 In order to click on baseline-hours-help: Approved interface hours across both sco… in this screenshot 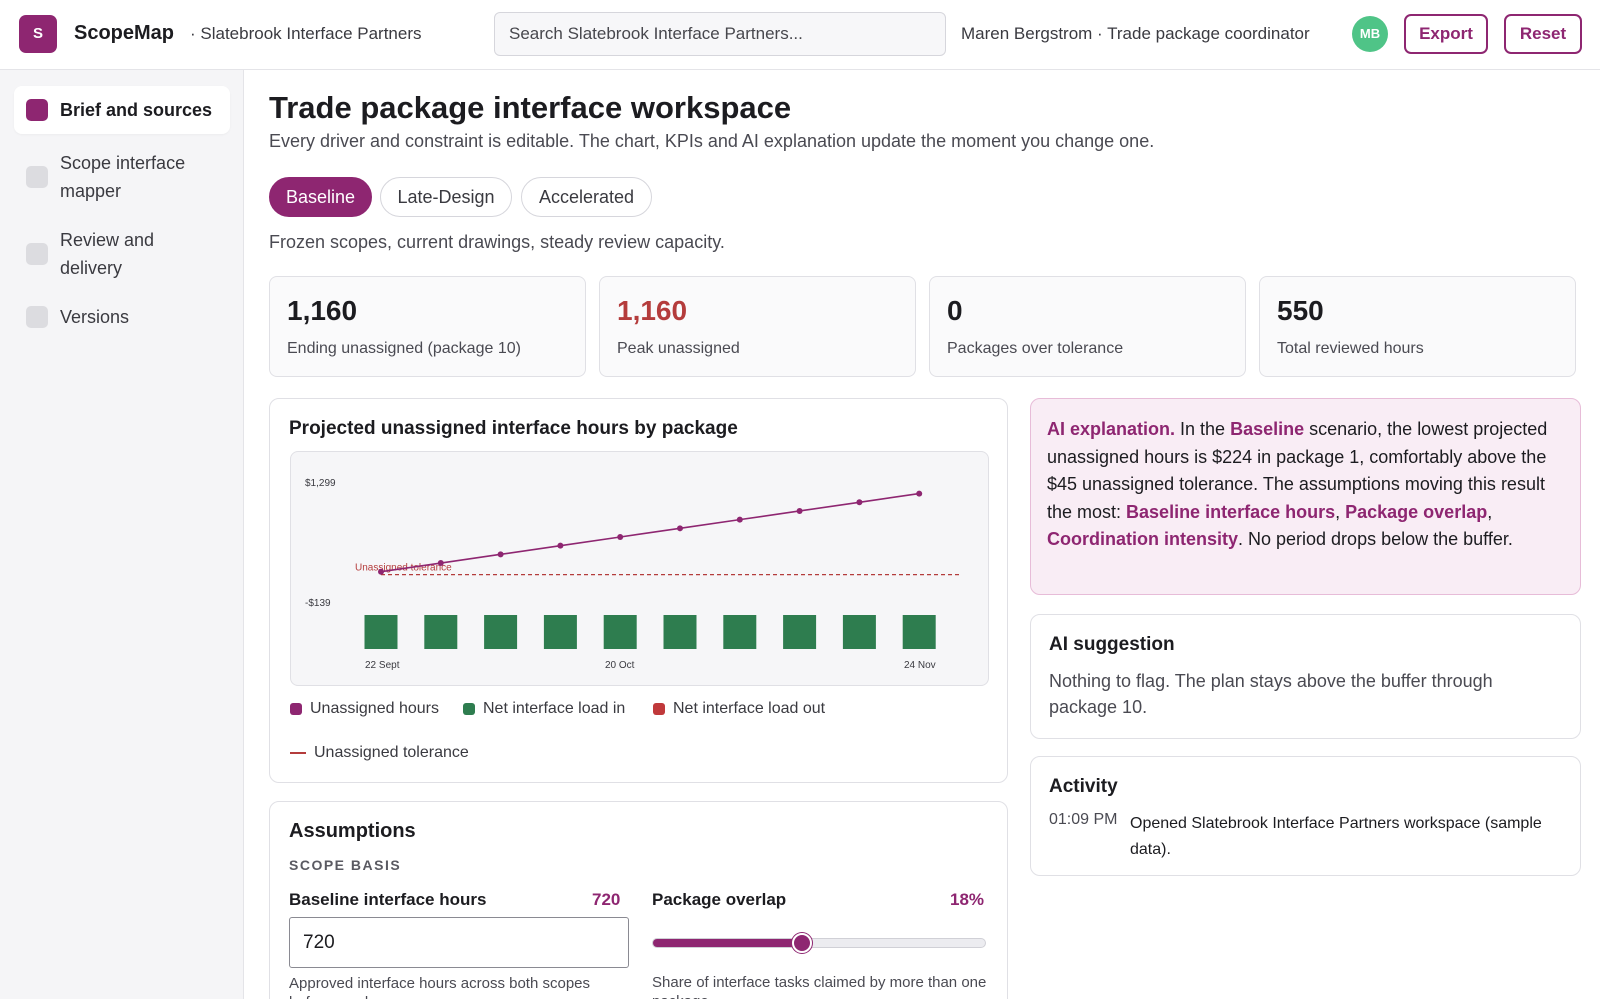, I will do `click(440, 987)`.